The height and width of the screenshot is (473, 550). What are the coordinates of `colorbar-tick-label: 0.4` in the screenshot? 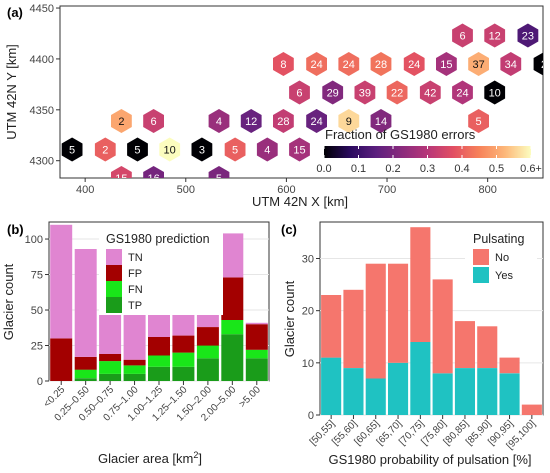 It's located at (461, 169).